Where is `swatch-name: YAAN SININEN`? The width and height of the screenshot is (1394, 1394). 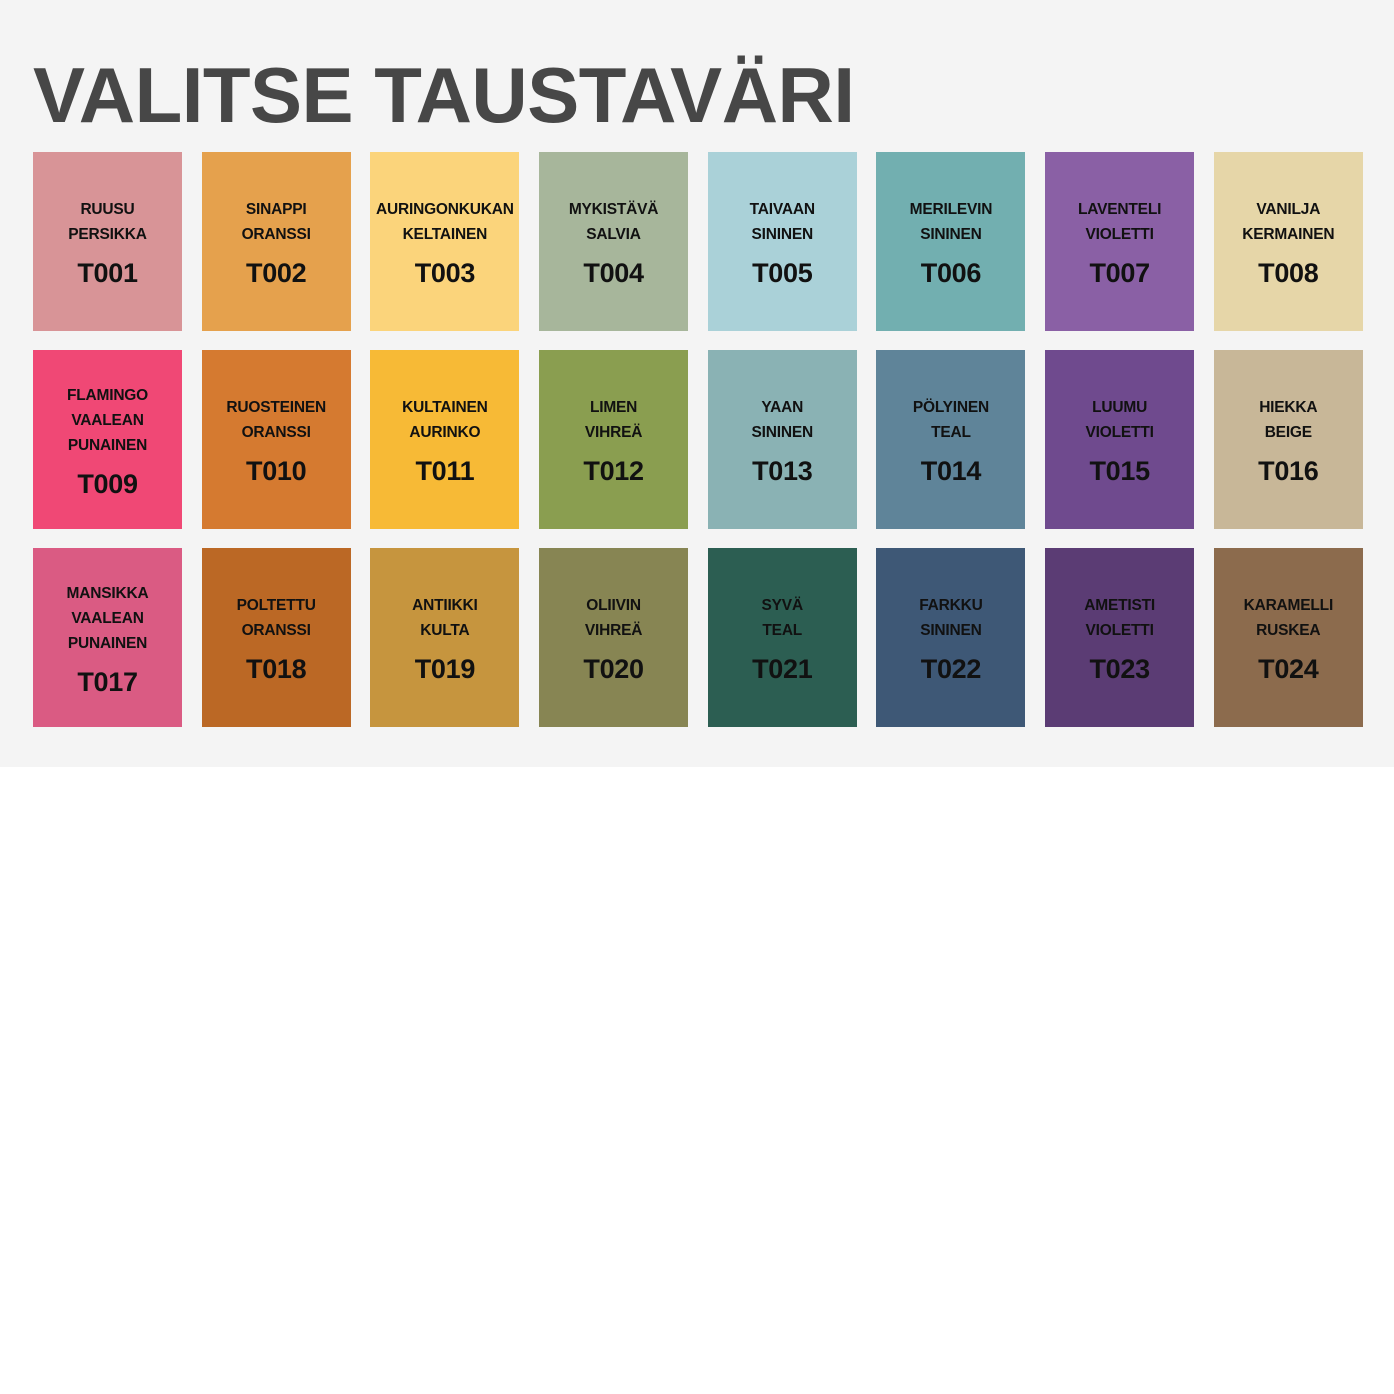
swatch-name: YAAN SININEN is located at coordinates (782, 420).